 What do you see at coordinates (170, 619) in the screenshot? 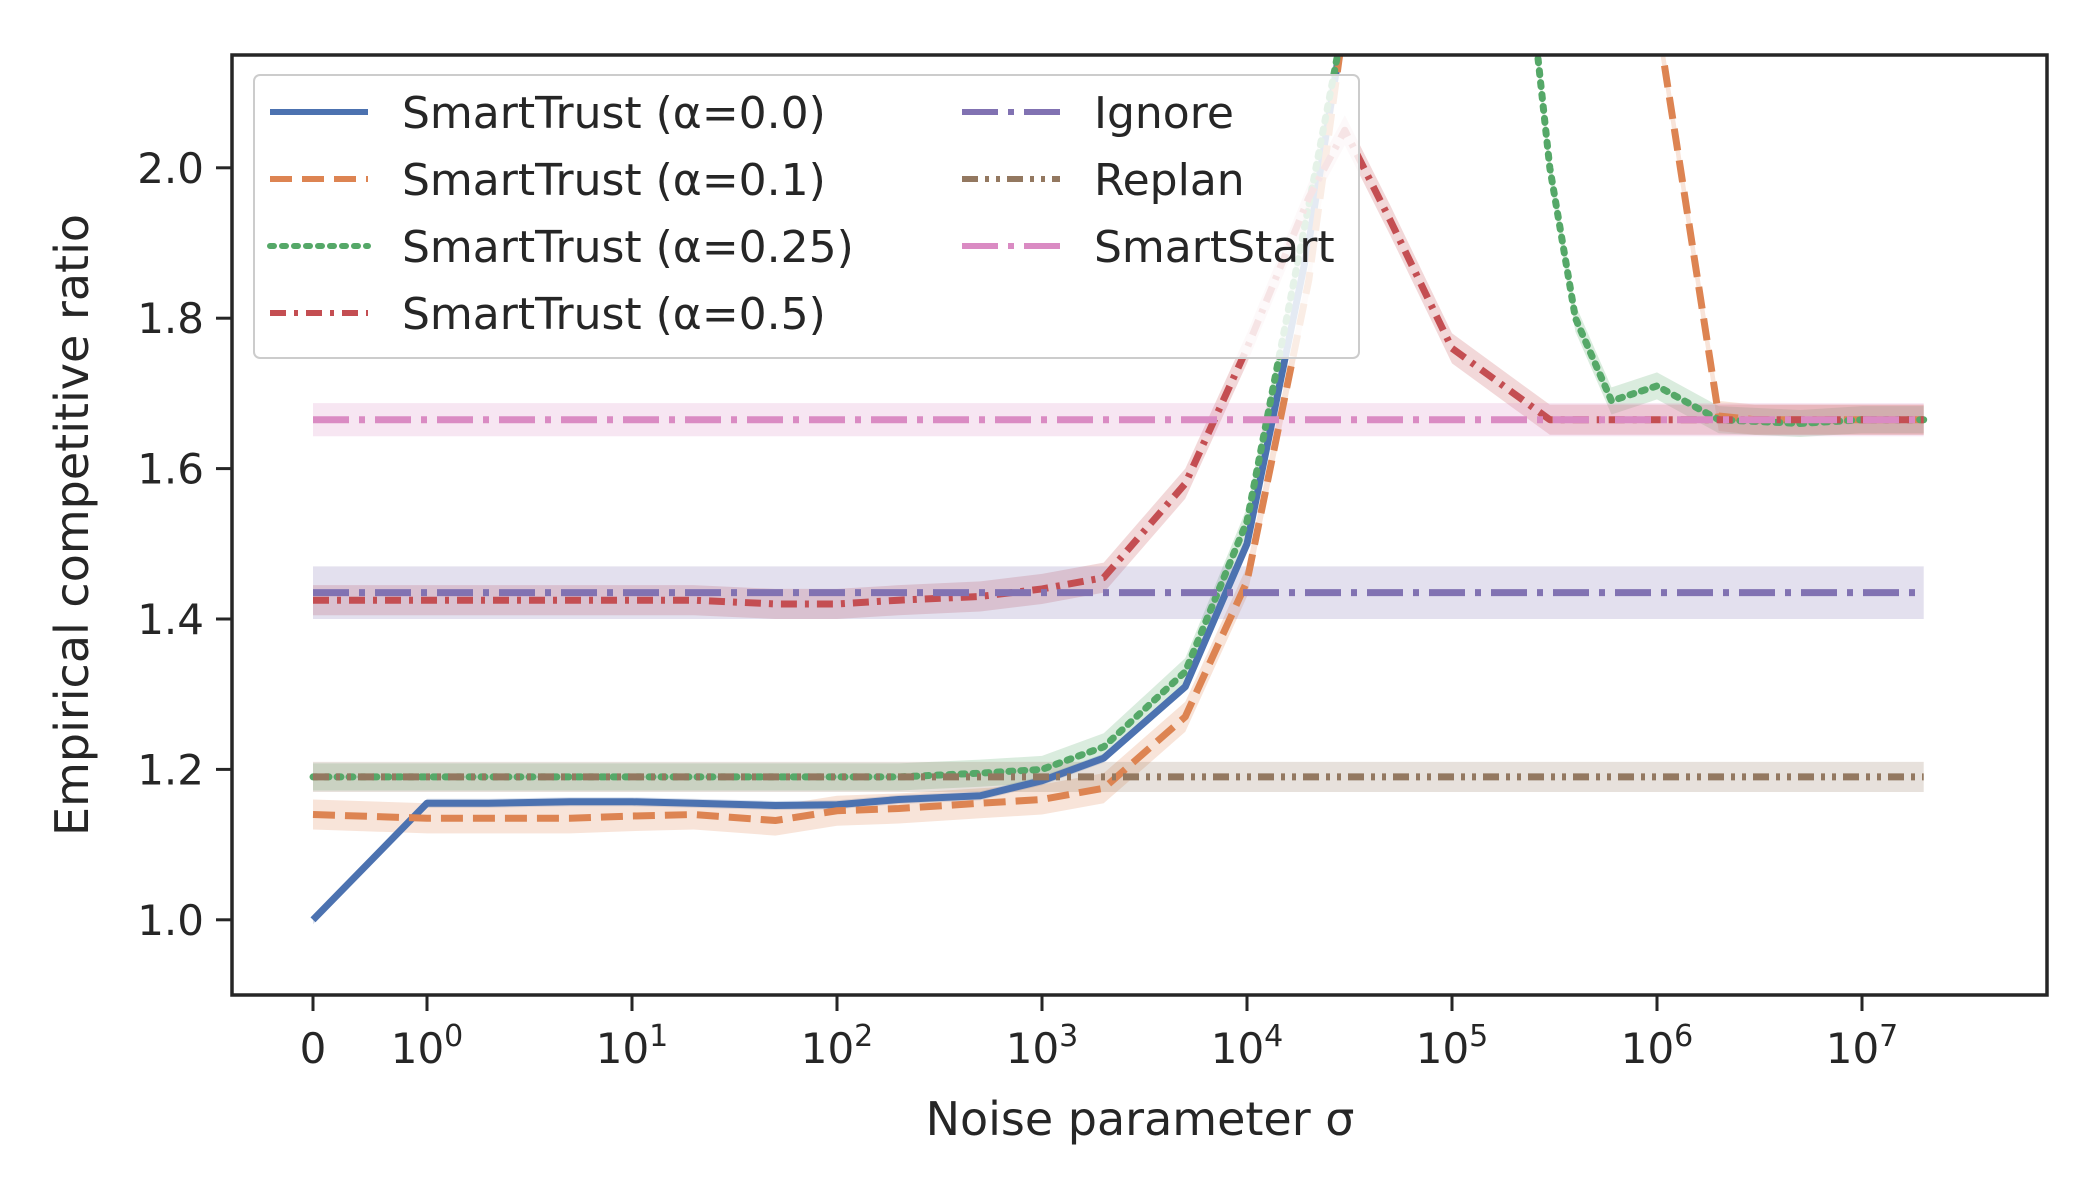
I see `y-tick-label: 1.4` at bounding box center [170, 619].